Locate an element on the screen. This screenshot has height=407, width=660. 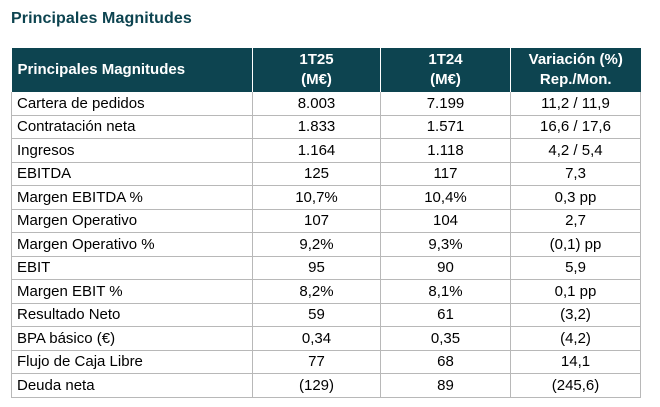
row-label-cell: BPA básico (€) is located at coordinates (132, 338).